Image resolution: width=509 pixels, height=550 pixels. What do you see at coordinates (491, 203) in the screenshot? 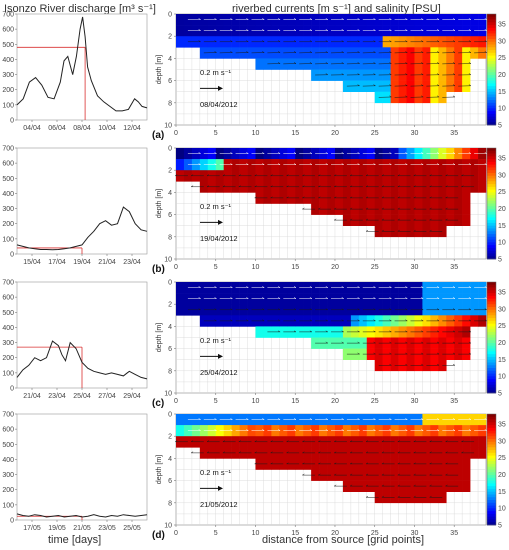
I see `colorbar-frame` at bounding box center [491, 203].